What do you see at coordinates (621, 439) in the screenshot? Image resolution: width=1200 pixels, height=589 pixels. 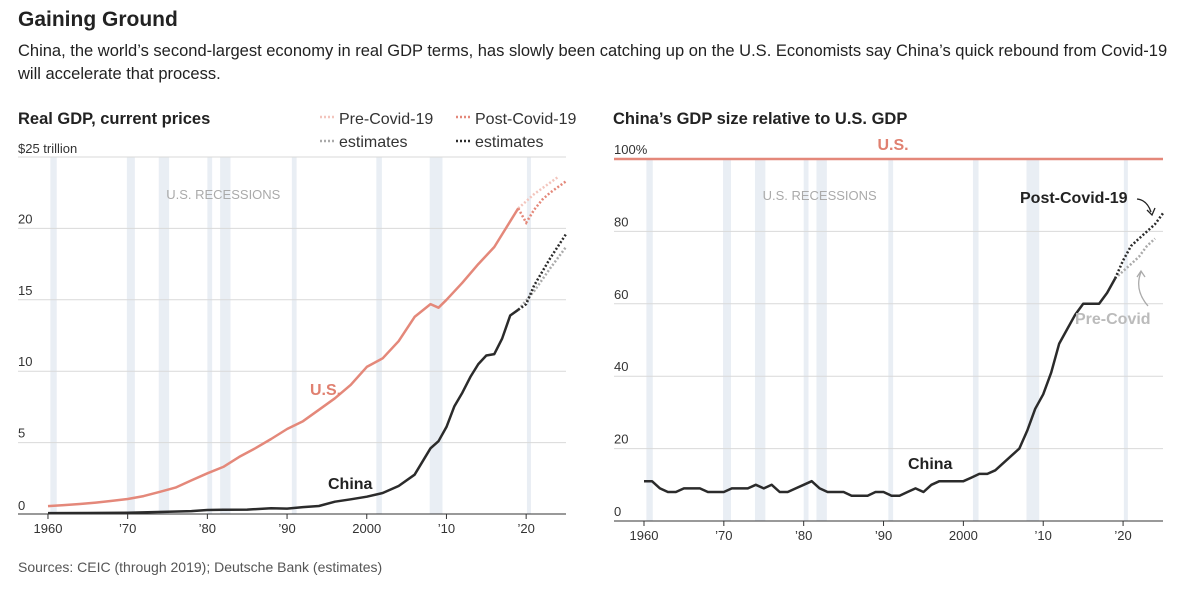 I see `y-tick-right-20: 20` at bounding box center [621, 439].